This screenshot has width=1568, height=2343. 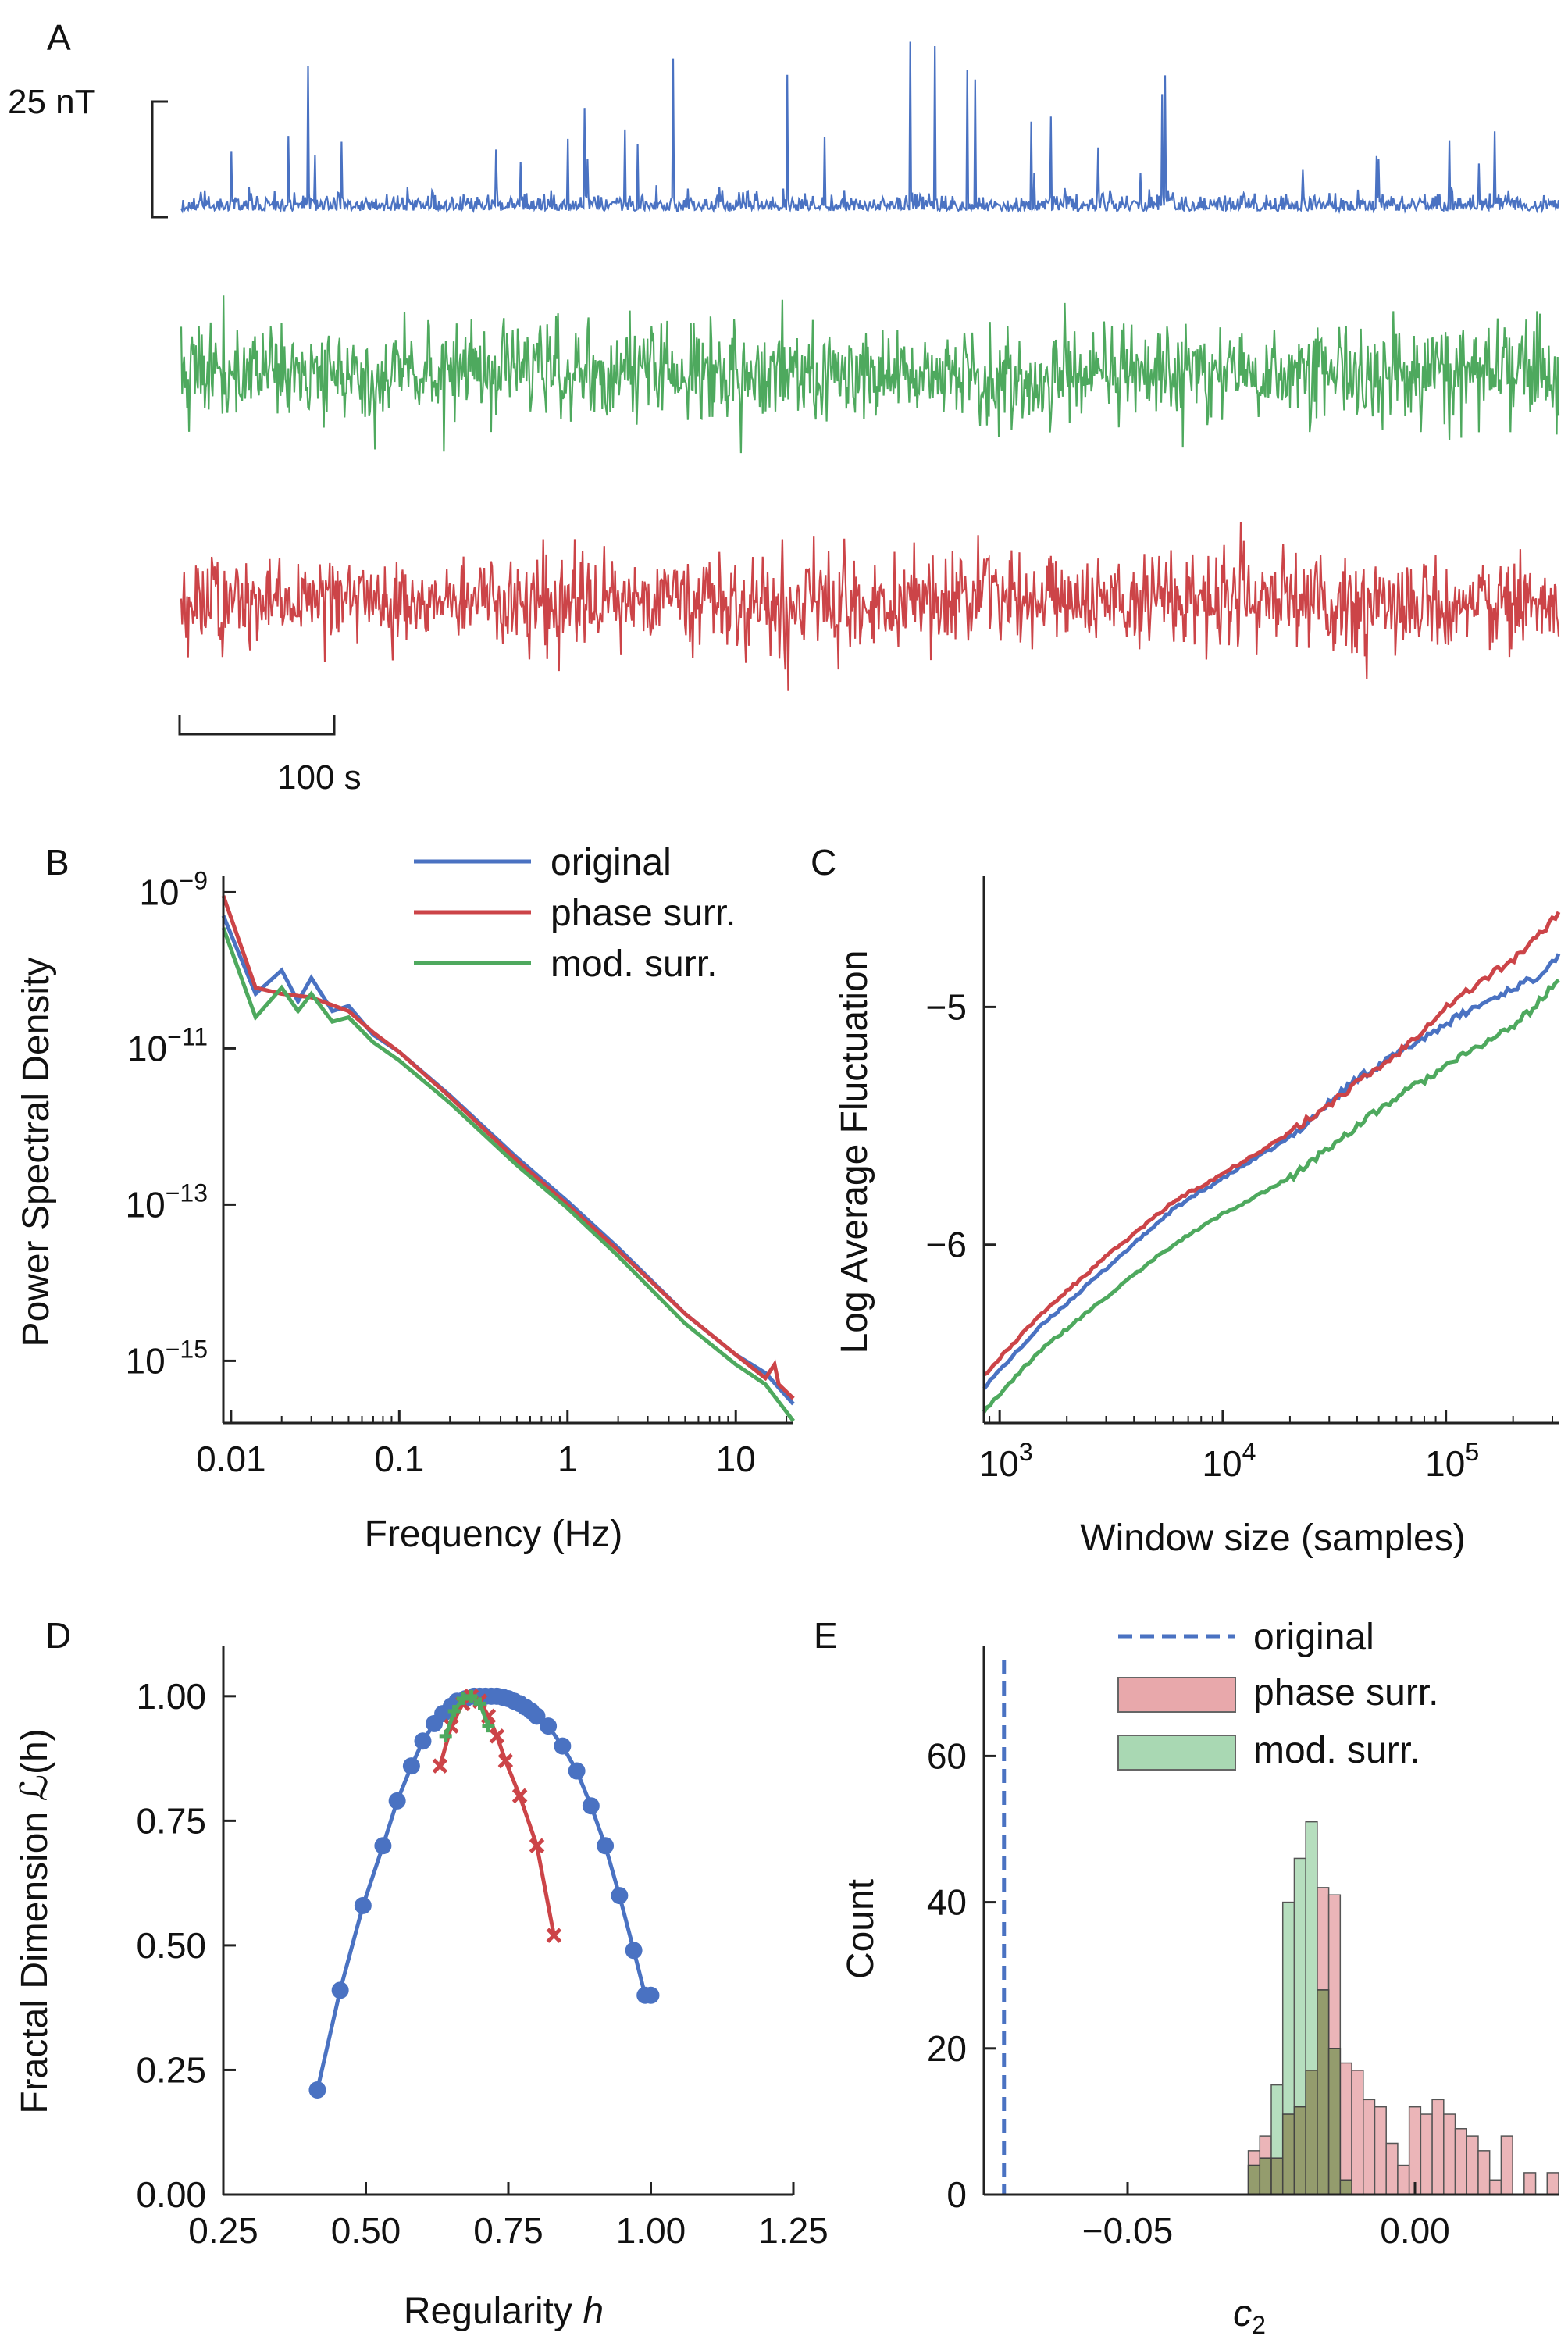 What do you see at coordinates (171, 2194) in the screenshot?
I see `spectrum-ytick-label-0: 0.00` at bounding box center [171, 2194].